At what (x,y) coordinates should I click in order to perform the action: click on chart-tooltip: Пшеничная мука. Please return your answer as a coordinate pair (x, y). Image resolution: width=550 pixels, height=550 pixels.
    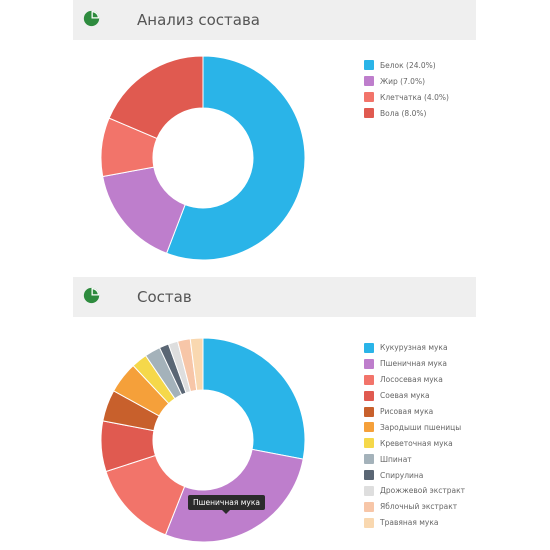
    Looking at the image, I should click on (226, 504).